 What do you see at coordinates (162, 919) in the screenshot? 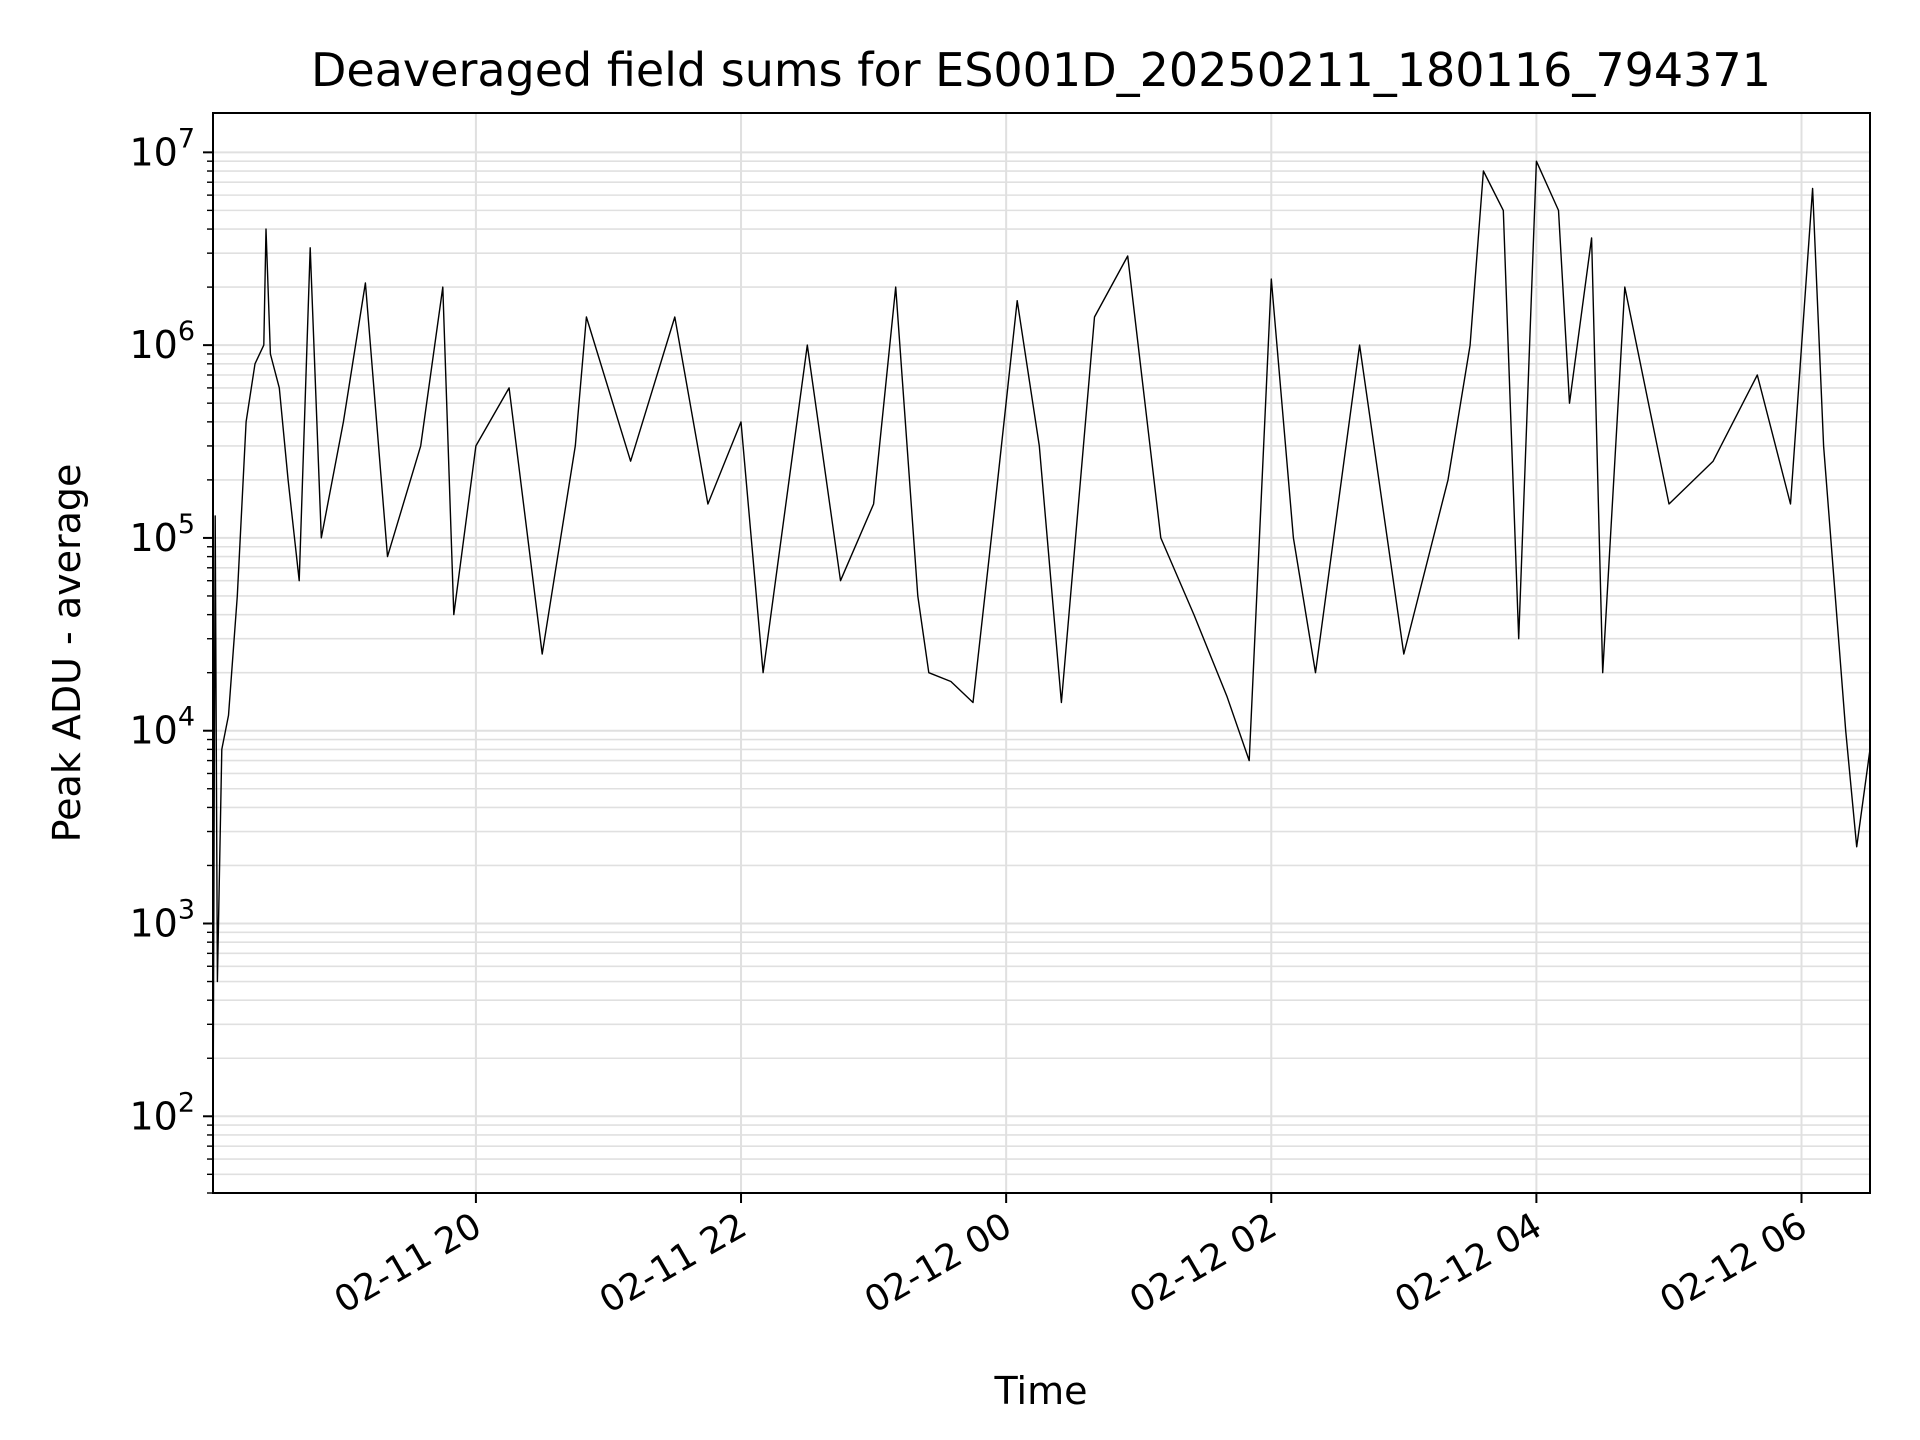
I see `y-tick-label: 10³` at bounding box center [162, 919].